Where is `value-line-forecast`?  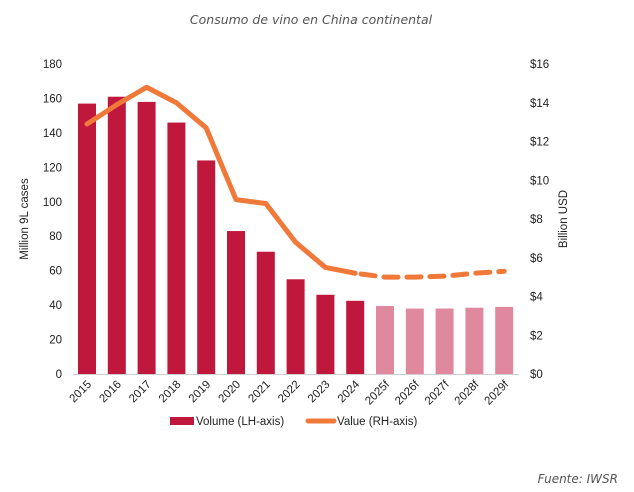
value-line-forecast is located at coordinates (429, 274).